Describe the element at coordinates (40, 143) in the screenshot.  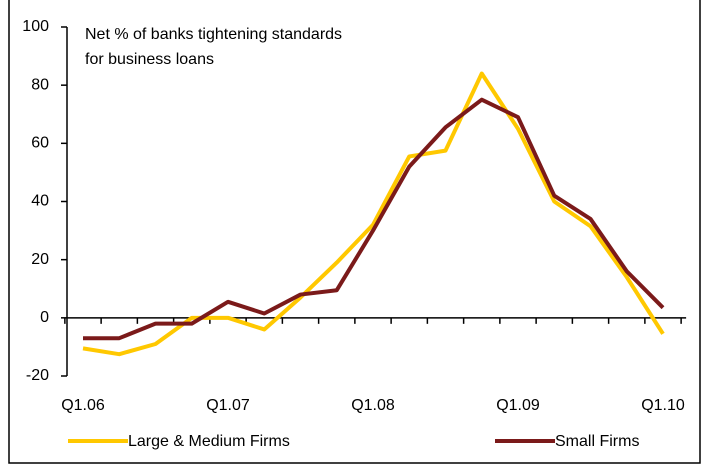
I see `y-tick-label: 60` at that location.